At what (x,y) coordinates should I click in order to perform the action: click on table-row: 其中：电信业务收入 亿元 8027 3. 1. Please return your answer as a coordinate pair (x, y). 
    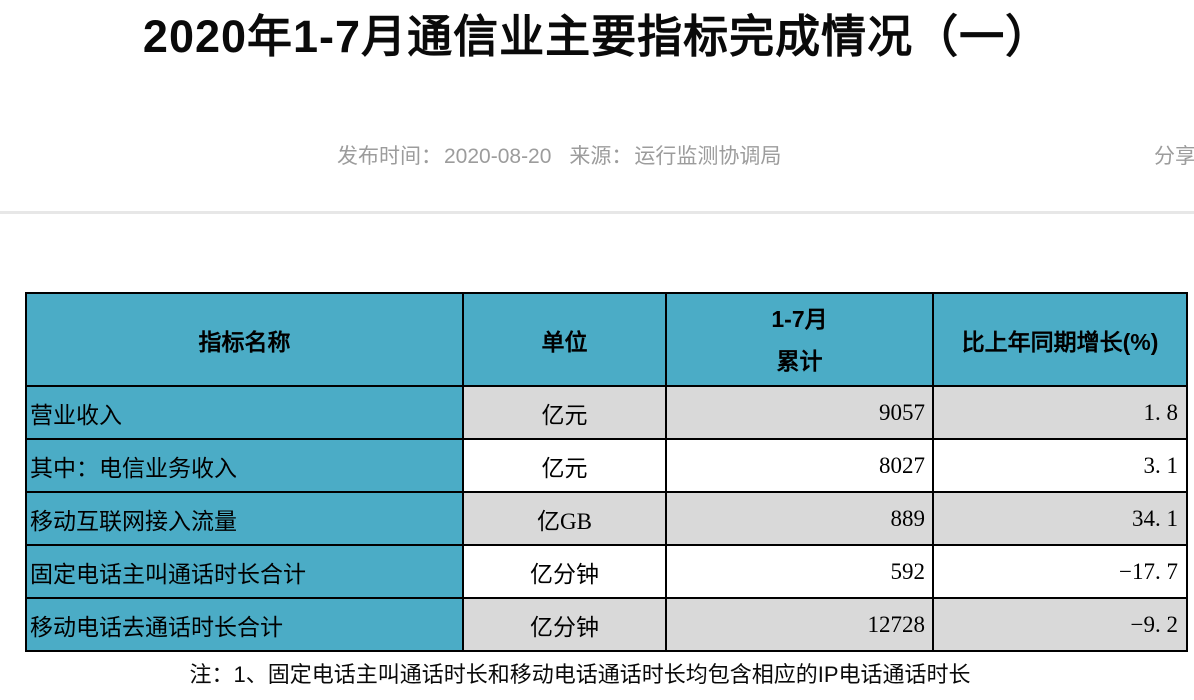
    Looking at the image, I should click on (606, 465).